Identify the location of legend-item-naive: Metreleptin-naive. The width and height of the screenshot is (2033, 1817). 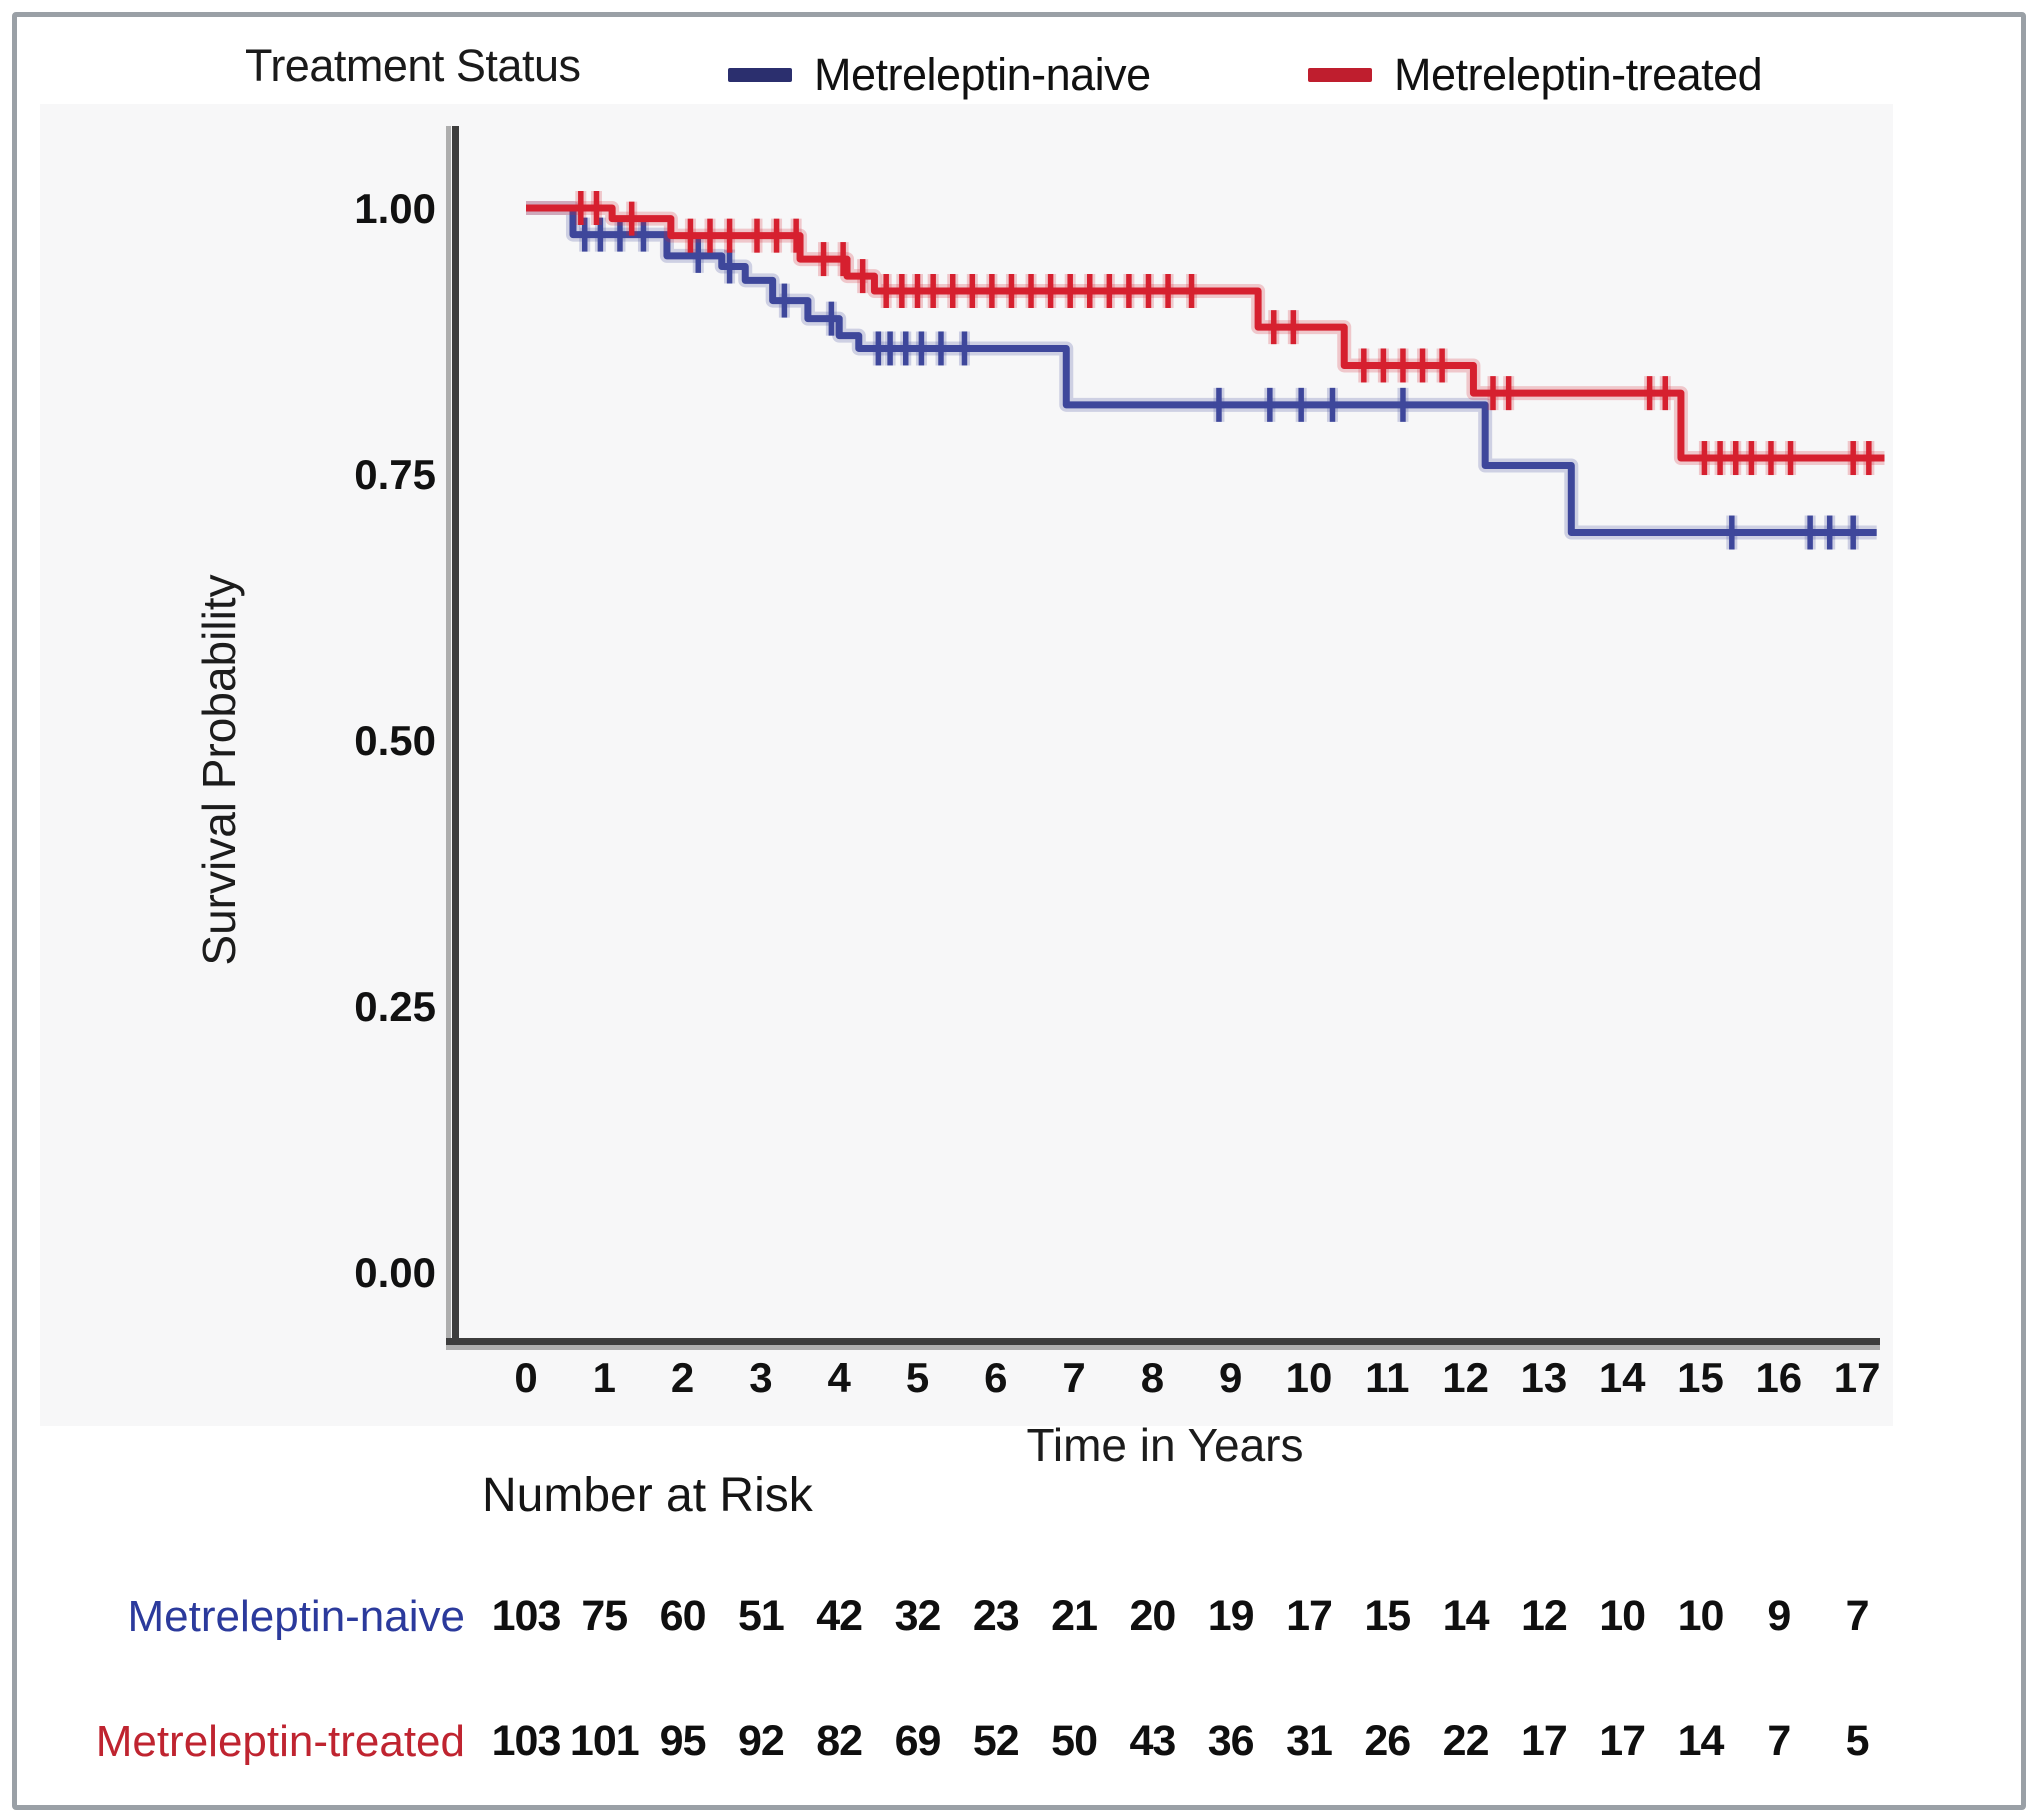
(939, 75).